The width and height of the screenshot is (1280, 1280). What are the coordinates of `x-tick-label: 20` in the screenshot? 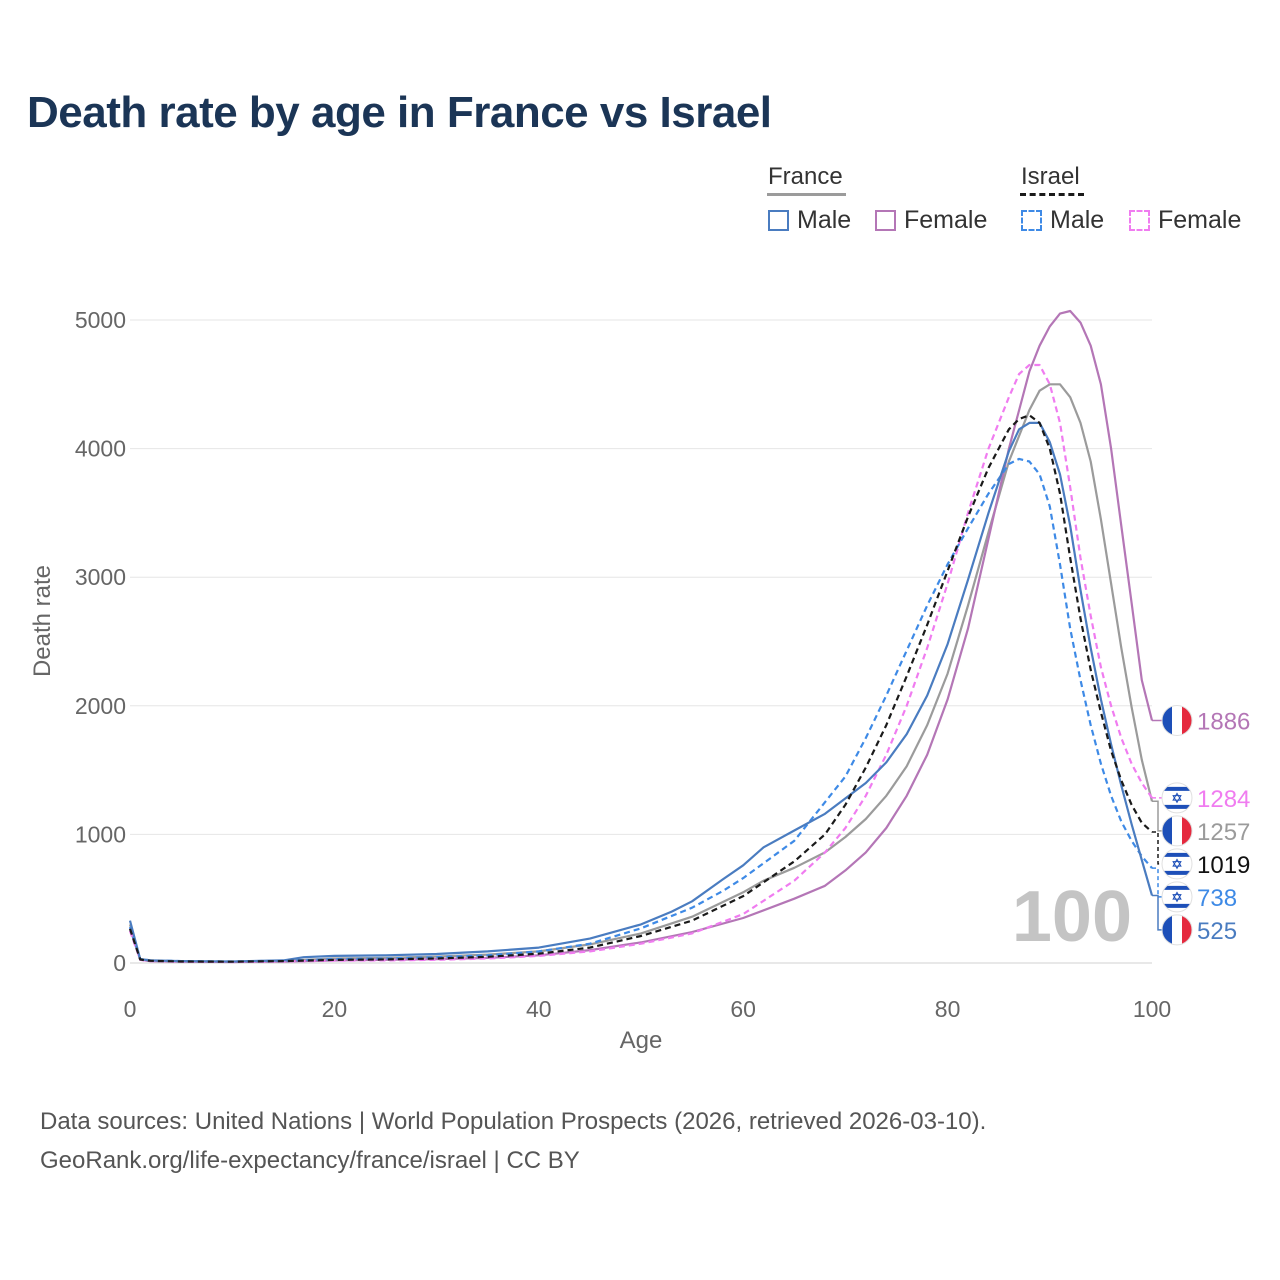 It's located at (335, 1009).